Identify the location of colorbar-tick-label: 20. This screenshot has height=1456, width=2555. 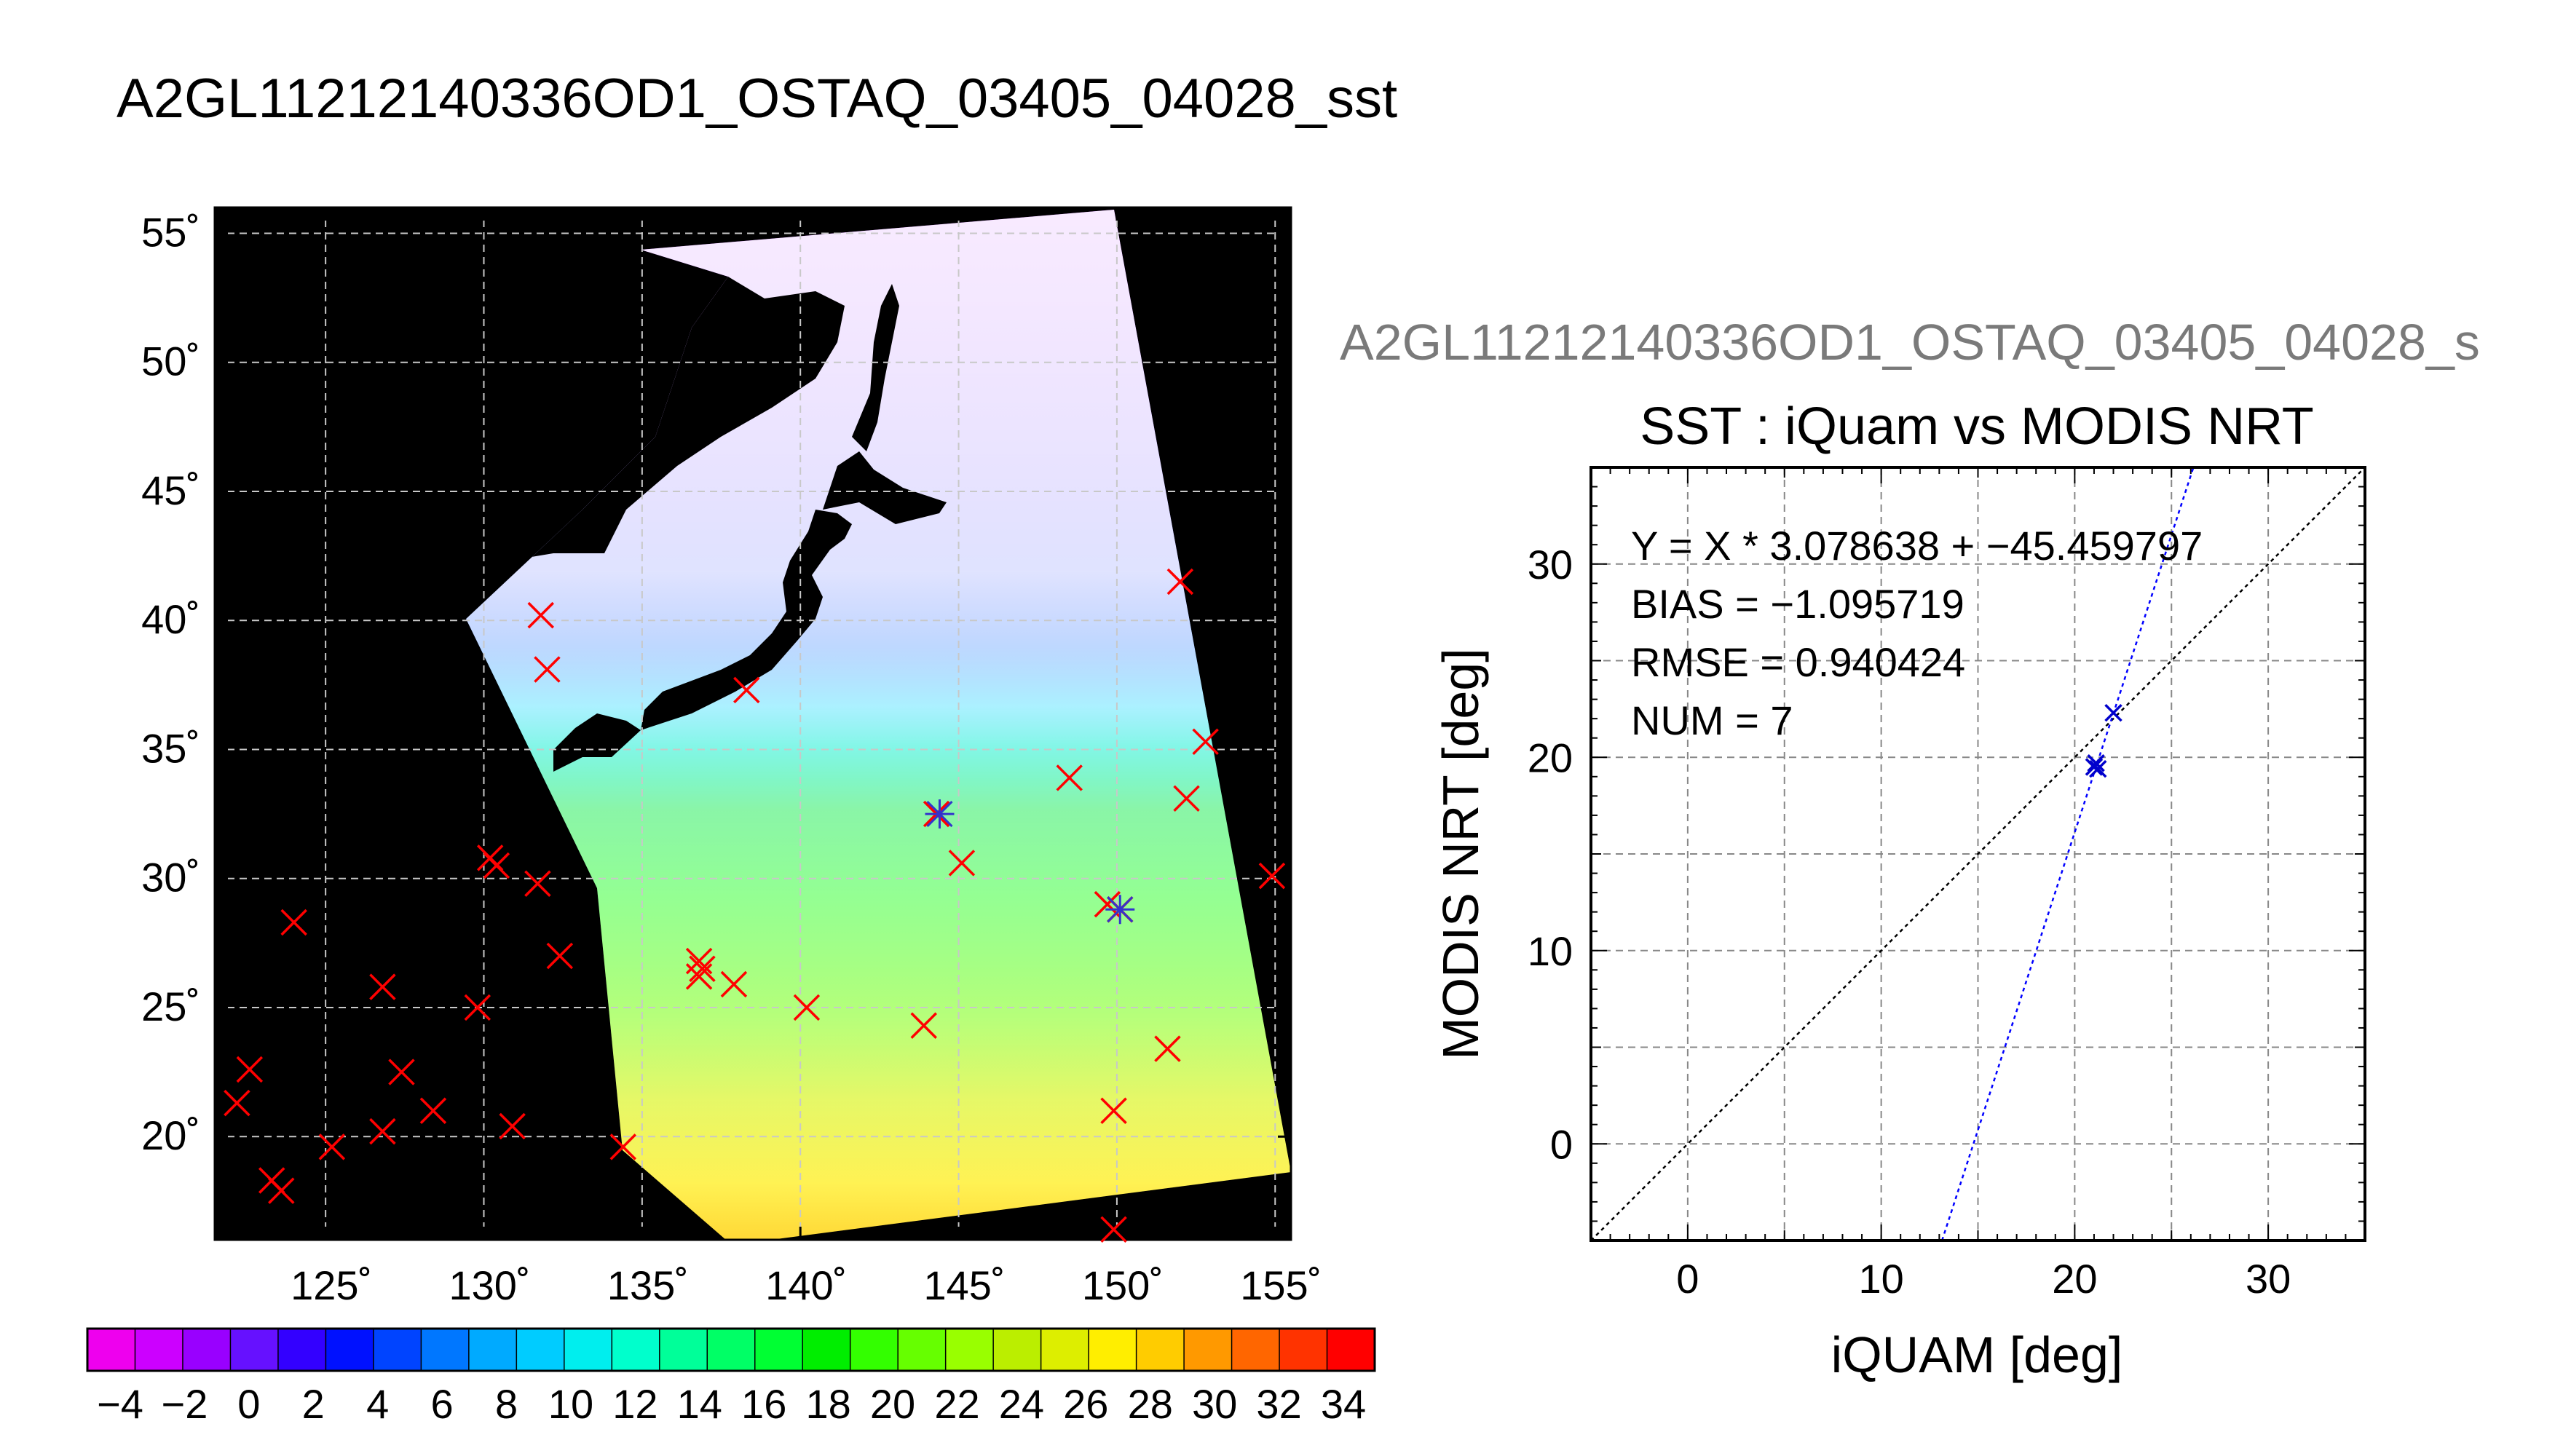
(892, 1404).